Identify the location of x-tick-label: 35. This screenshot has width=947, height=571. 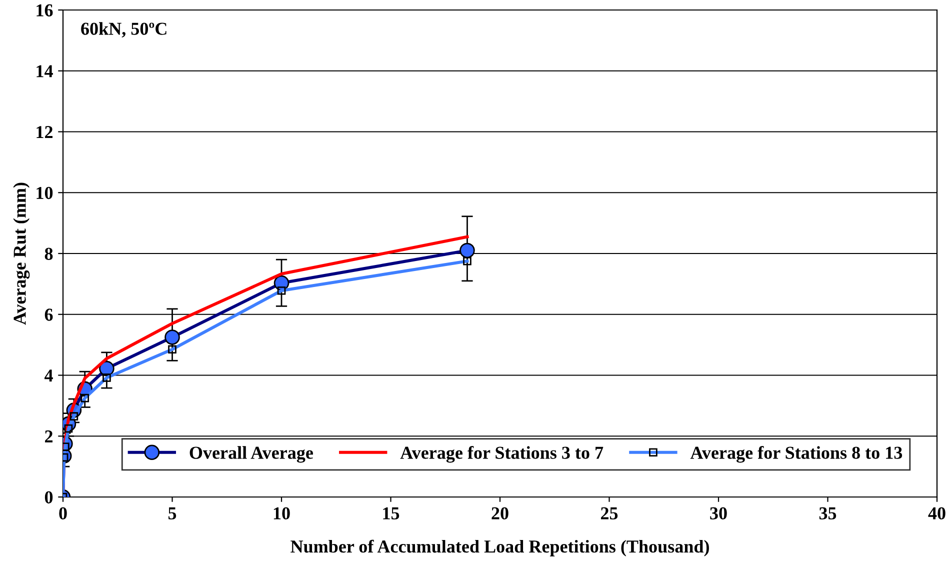
(827, 513).